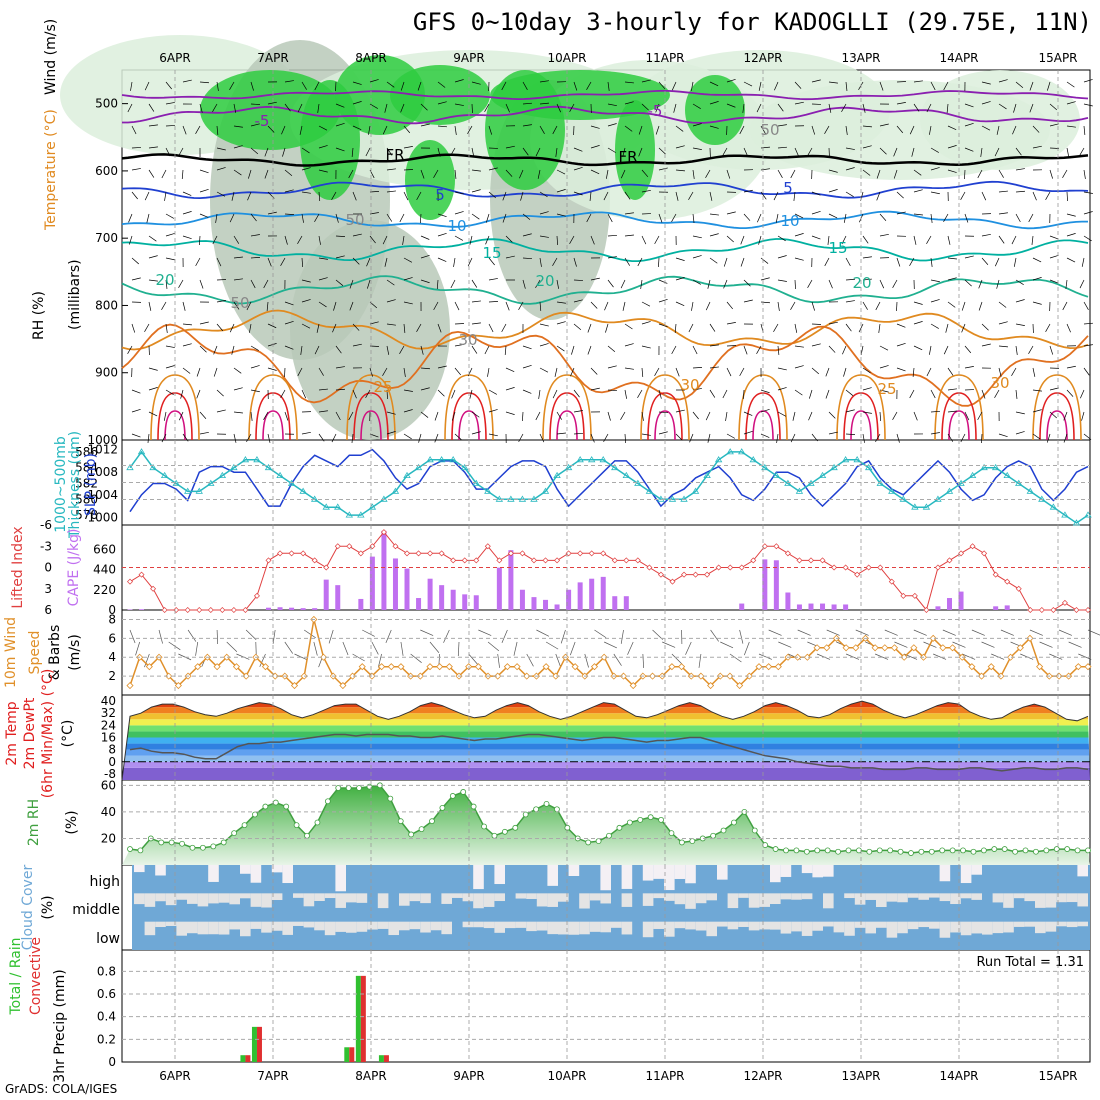 The width and height of the screenshot is (1100, 1100). What do you see at coordinates (273, 425) in the screenshot?
I see `isotherm-arch` at bounding box center [273, 425].